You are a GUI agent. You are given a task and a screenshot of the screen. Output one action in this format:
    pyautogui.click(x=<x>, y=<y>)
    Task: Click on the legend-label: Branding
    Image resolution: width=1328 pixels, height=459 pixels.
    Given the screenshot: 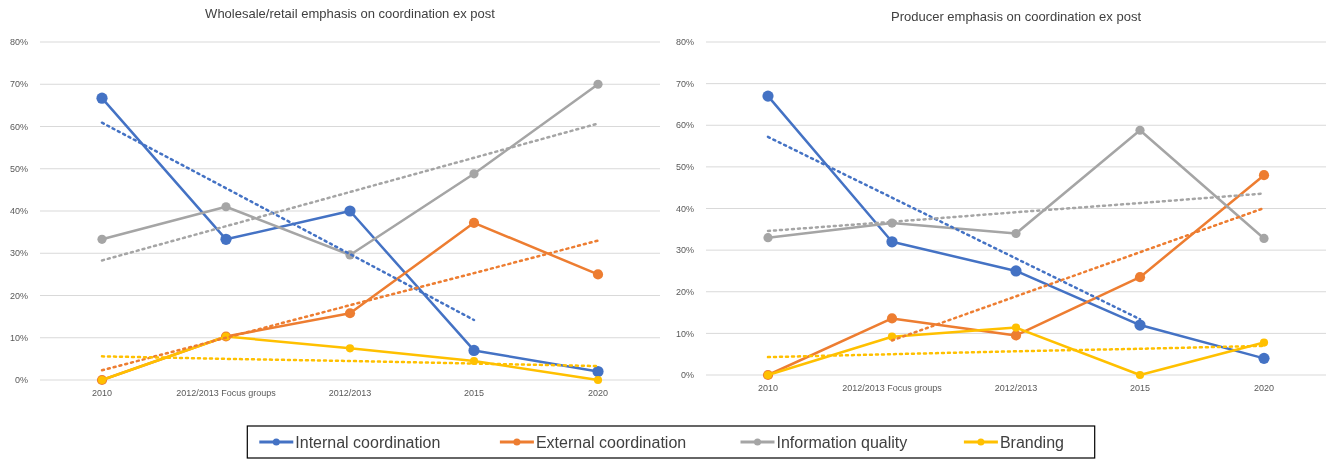 What is the action you would take?
    pyautogui.click(x=1031, y=442)
    